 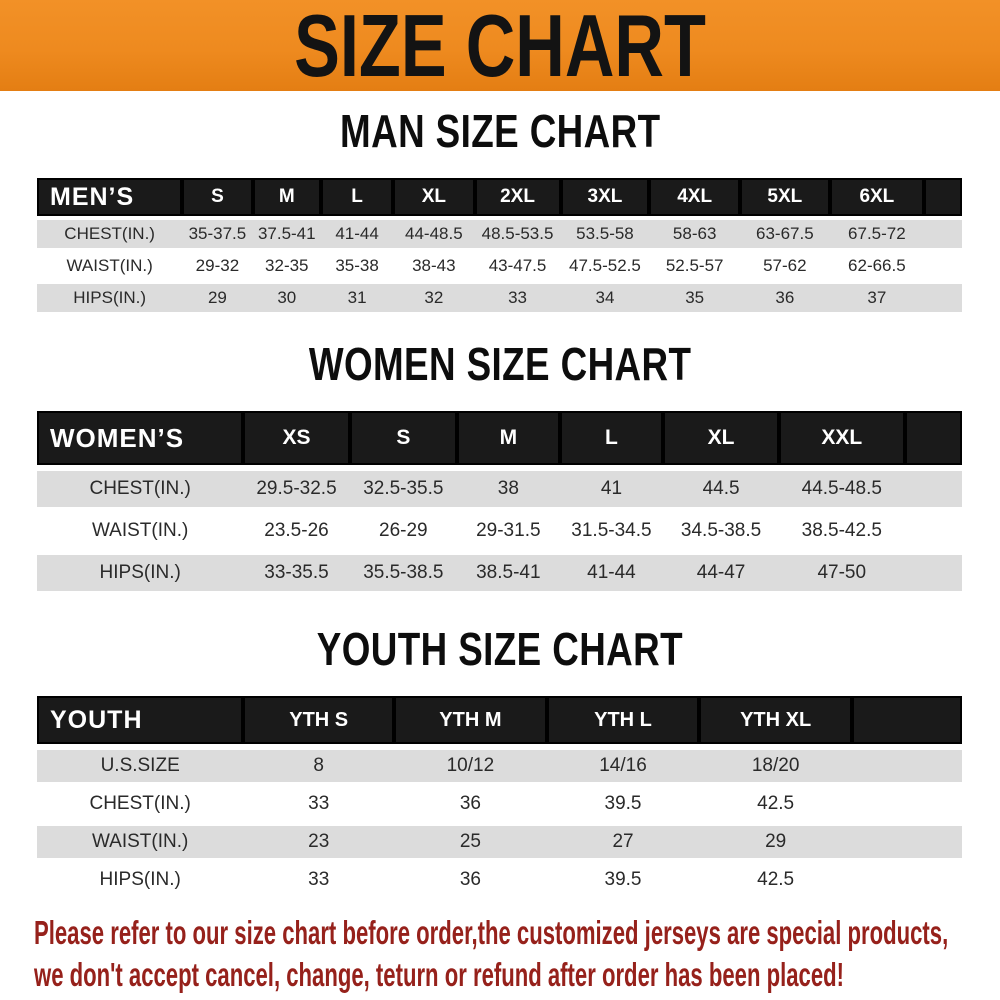 I want to click on size-value: 62-66.5, so click(x=877, y=266).